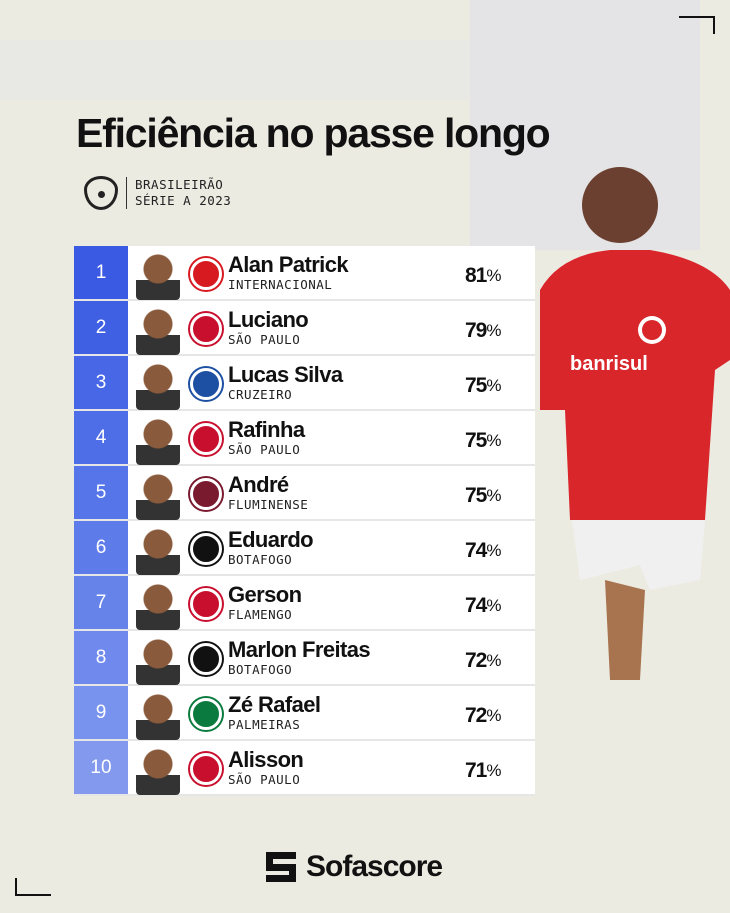 The height and width of the screenshot is (913, 730). I want to click on team-name: FLUMINENSE, so click(268, 504).